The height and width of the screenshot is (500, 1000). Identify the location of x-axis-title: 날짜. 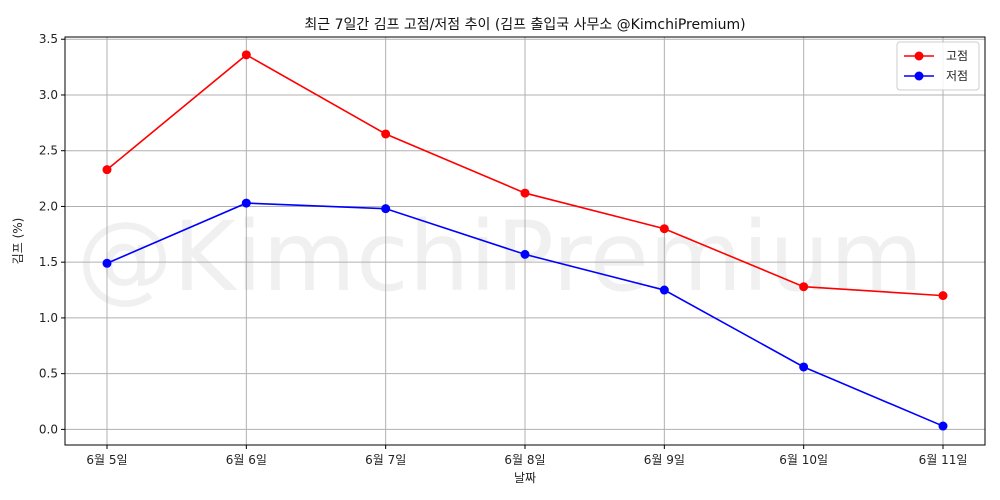
(525, 478).